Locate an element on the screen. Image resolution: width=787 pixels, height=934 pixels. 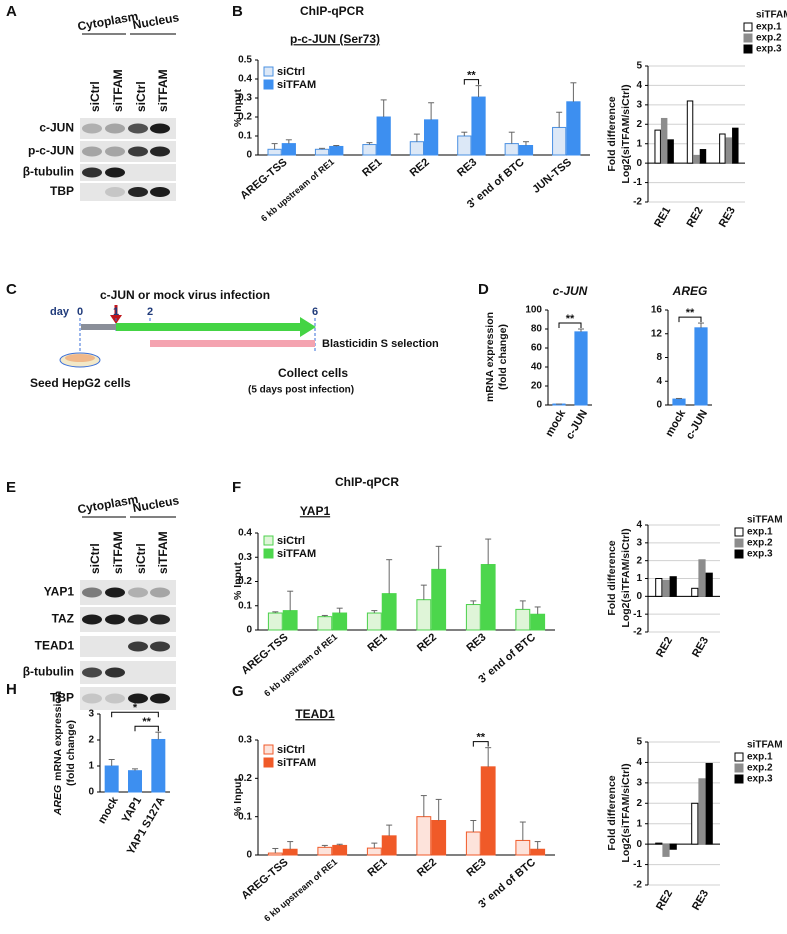
protein-label: c-JUN is located at coordinates (56, 128).